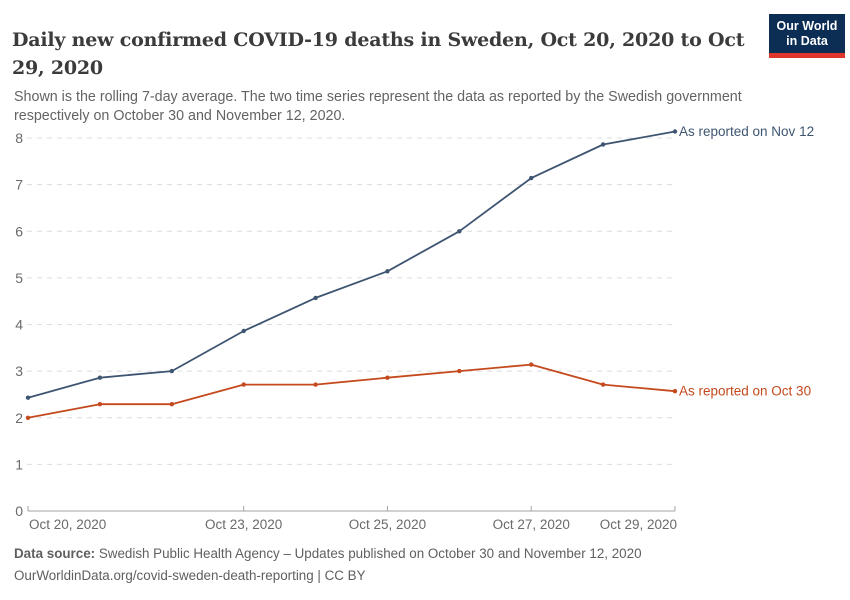 The image size is (850, 600). Describe the element at coordinates (638, 524) in the screenshot. I see `x-axis-tick-label: Oct 29, 2020` at that location.